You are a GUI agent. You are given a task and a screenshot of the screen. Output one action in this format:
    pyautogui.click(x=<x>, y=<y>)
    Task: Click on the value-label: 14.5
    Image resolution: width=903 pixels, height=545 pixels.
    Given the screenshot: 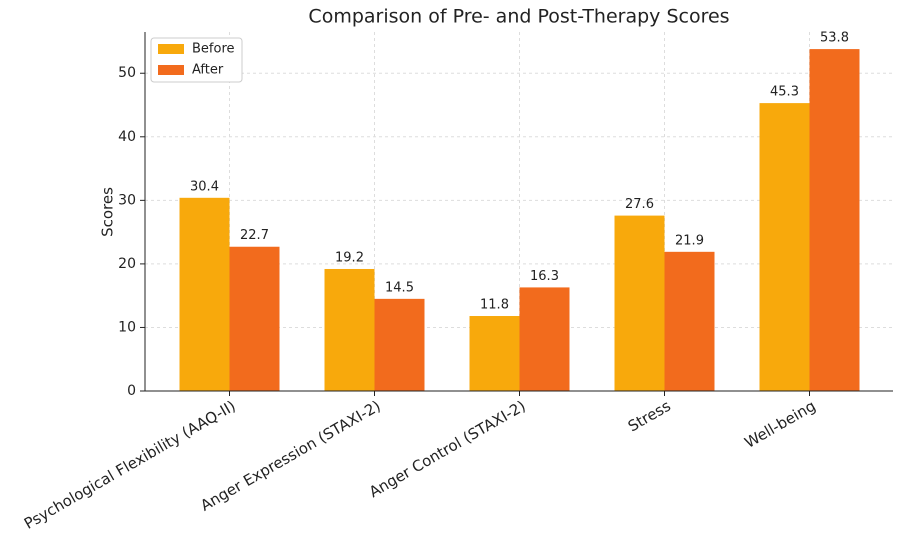 What is the action you would take?
    pyautogui.click(x=399, y=287)
    